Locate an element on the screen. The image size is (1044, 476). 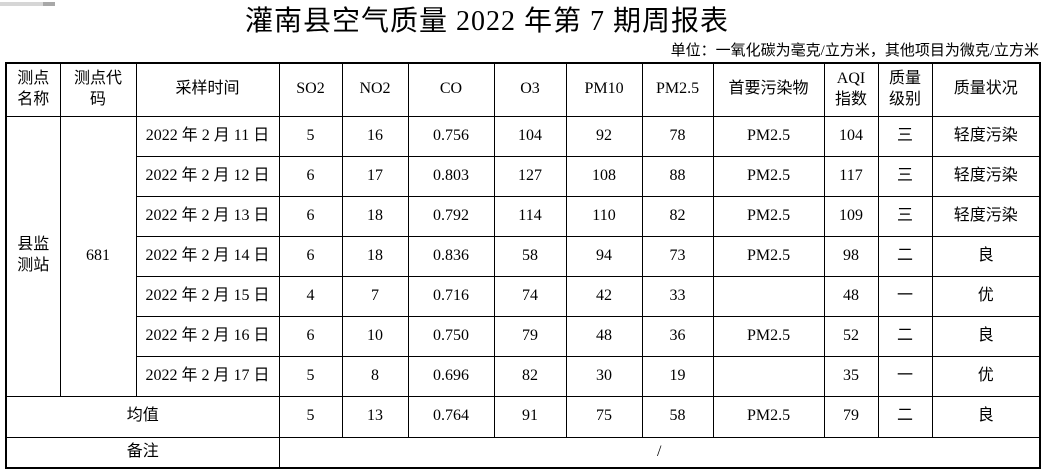
date-cell: 2022 年 2 月 17 日 is located at coordinates (207, 376).